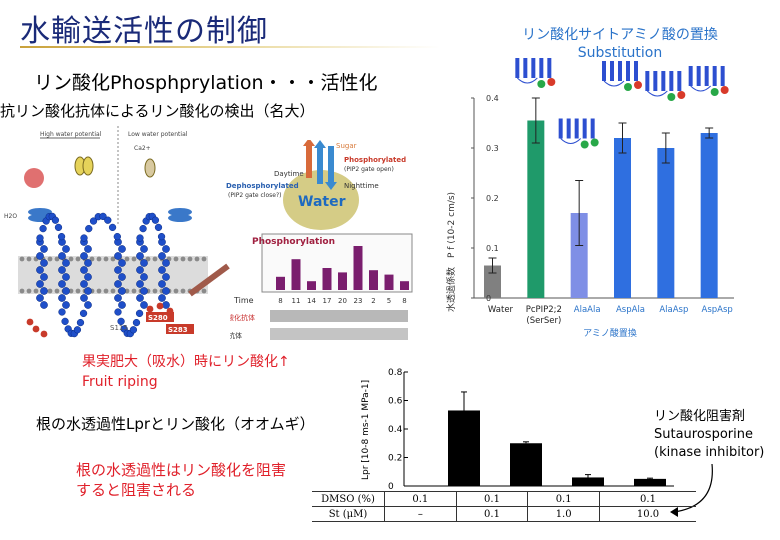  Describe the element at coordinates (703, 434) in the screenshot. I see `inhibitor-note-line2: Sutaurosporine` at that location.